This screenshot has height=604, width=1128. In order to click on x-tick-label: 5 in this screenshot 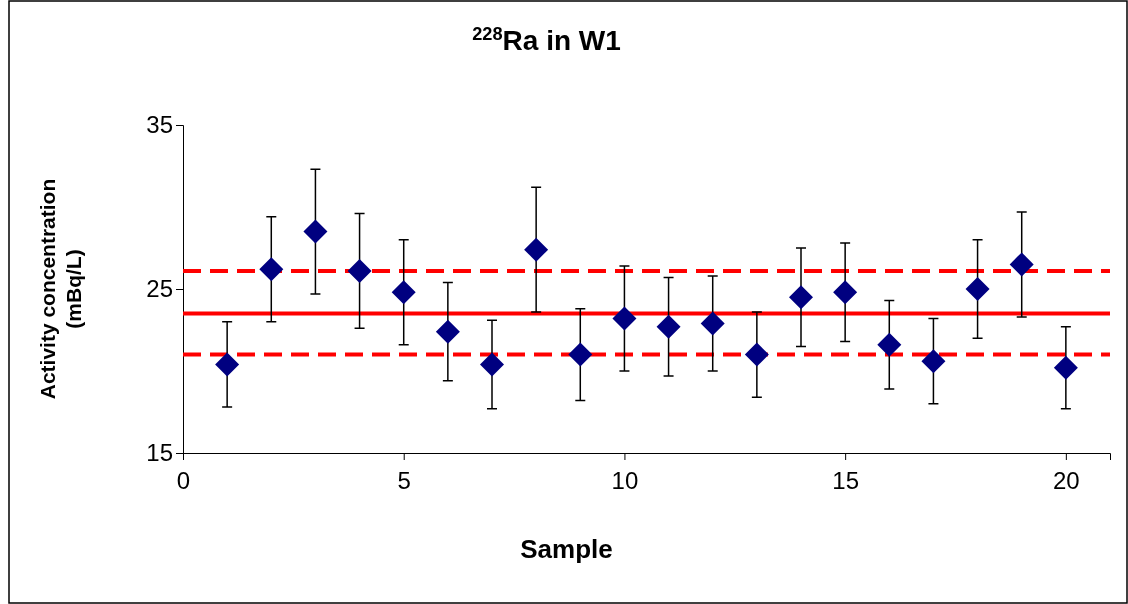, I will do `click(404, 481)`.